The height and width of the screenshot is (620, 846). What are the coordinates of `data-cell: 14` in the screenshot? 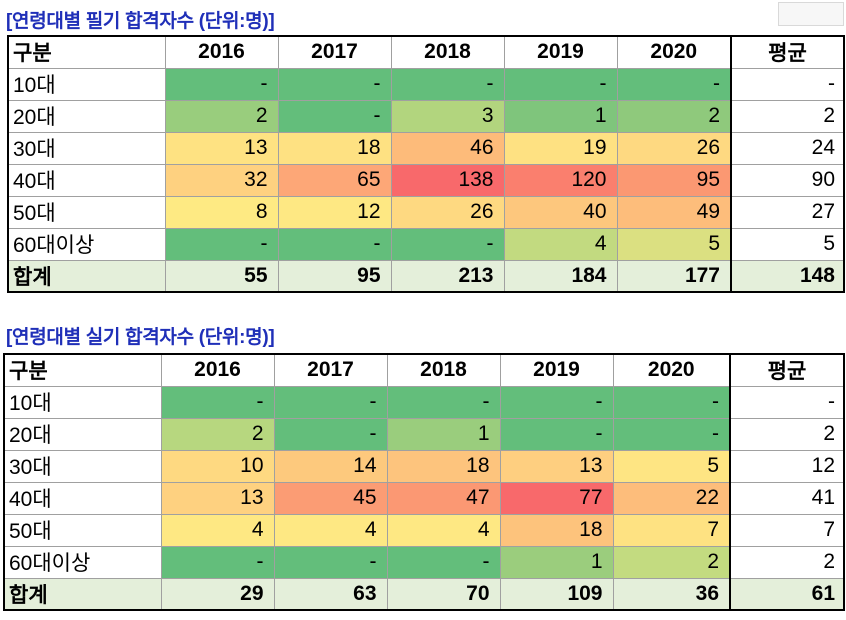 It's located at (330, 466).